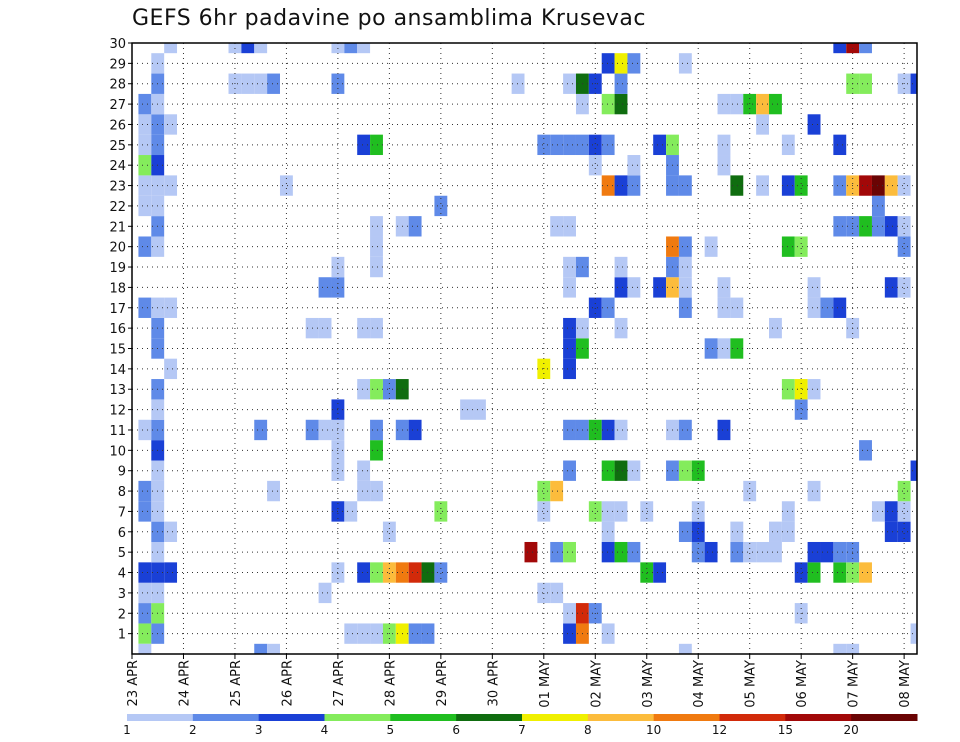  What do you see at coordinates (122, 553) in the screenshot?
I see `y-tick-label: 5` at bounding box center [122, 553].